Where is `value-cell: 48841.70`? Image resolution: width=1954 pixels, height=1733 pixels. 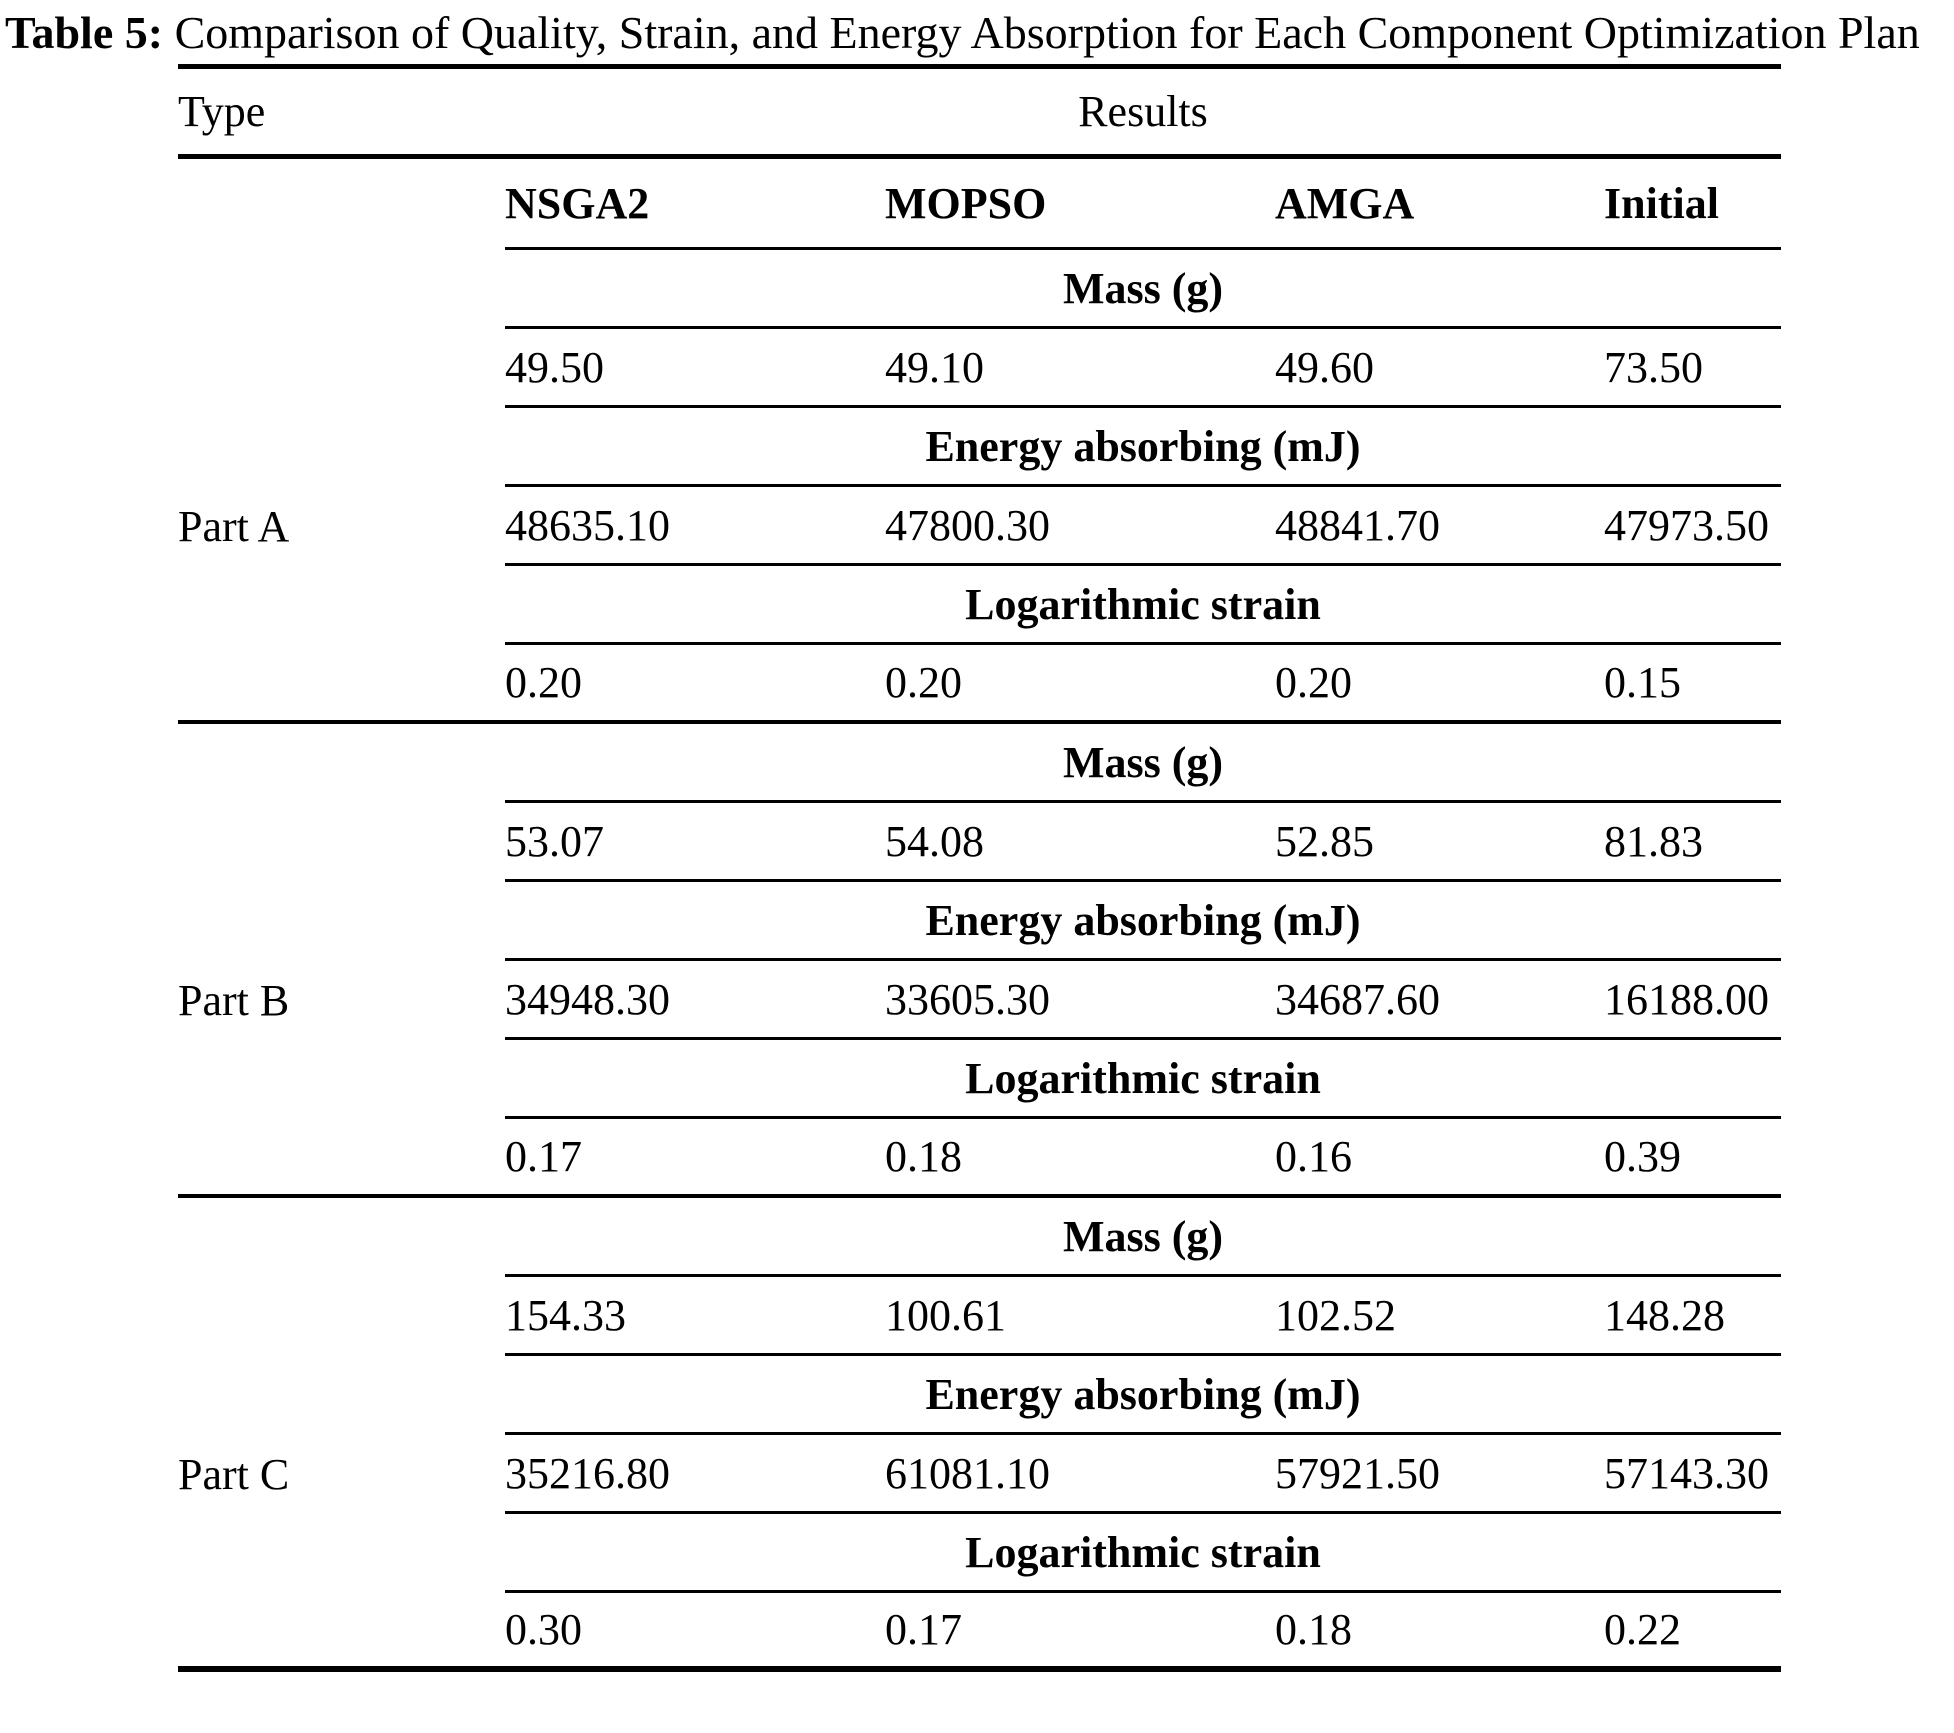
value-cell: 48841.70 is located at coordinates (1357, 525).